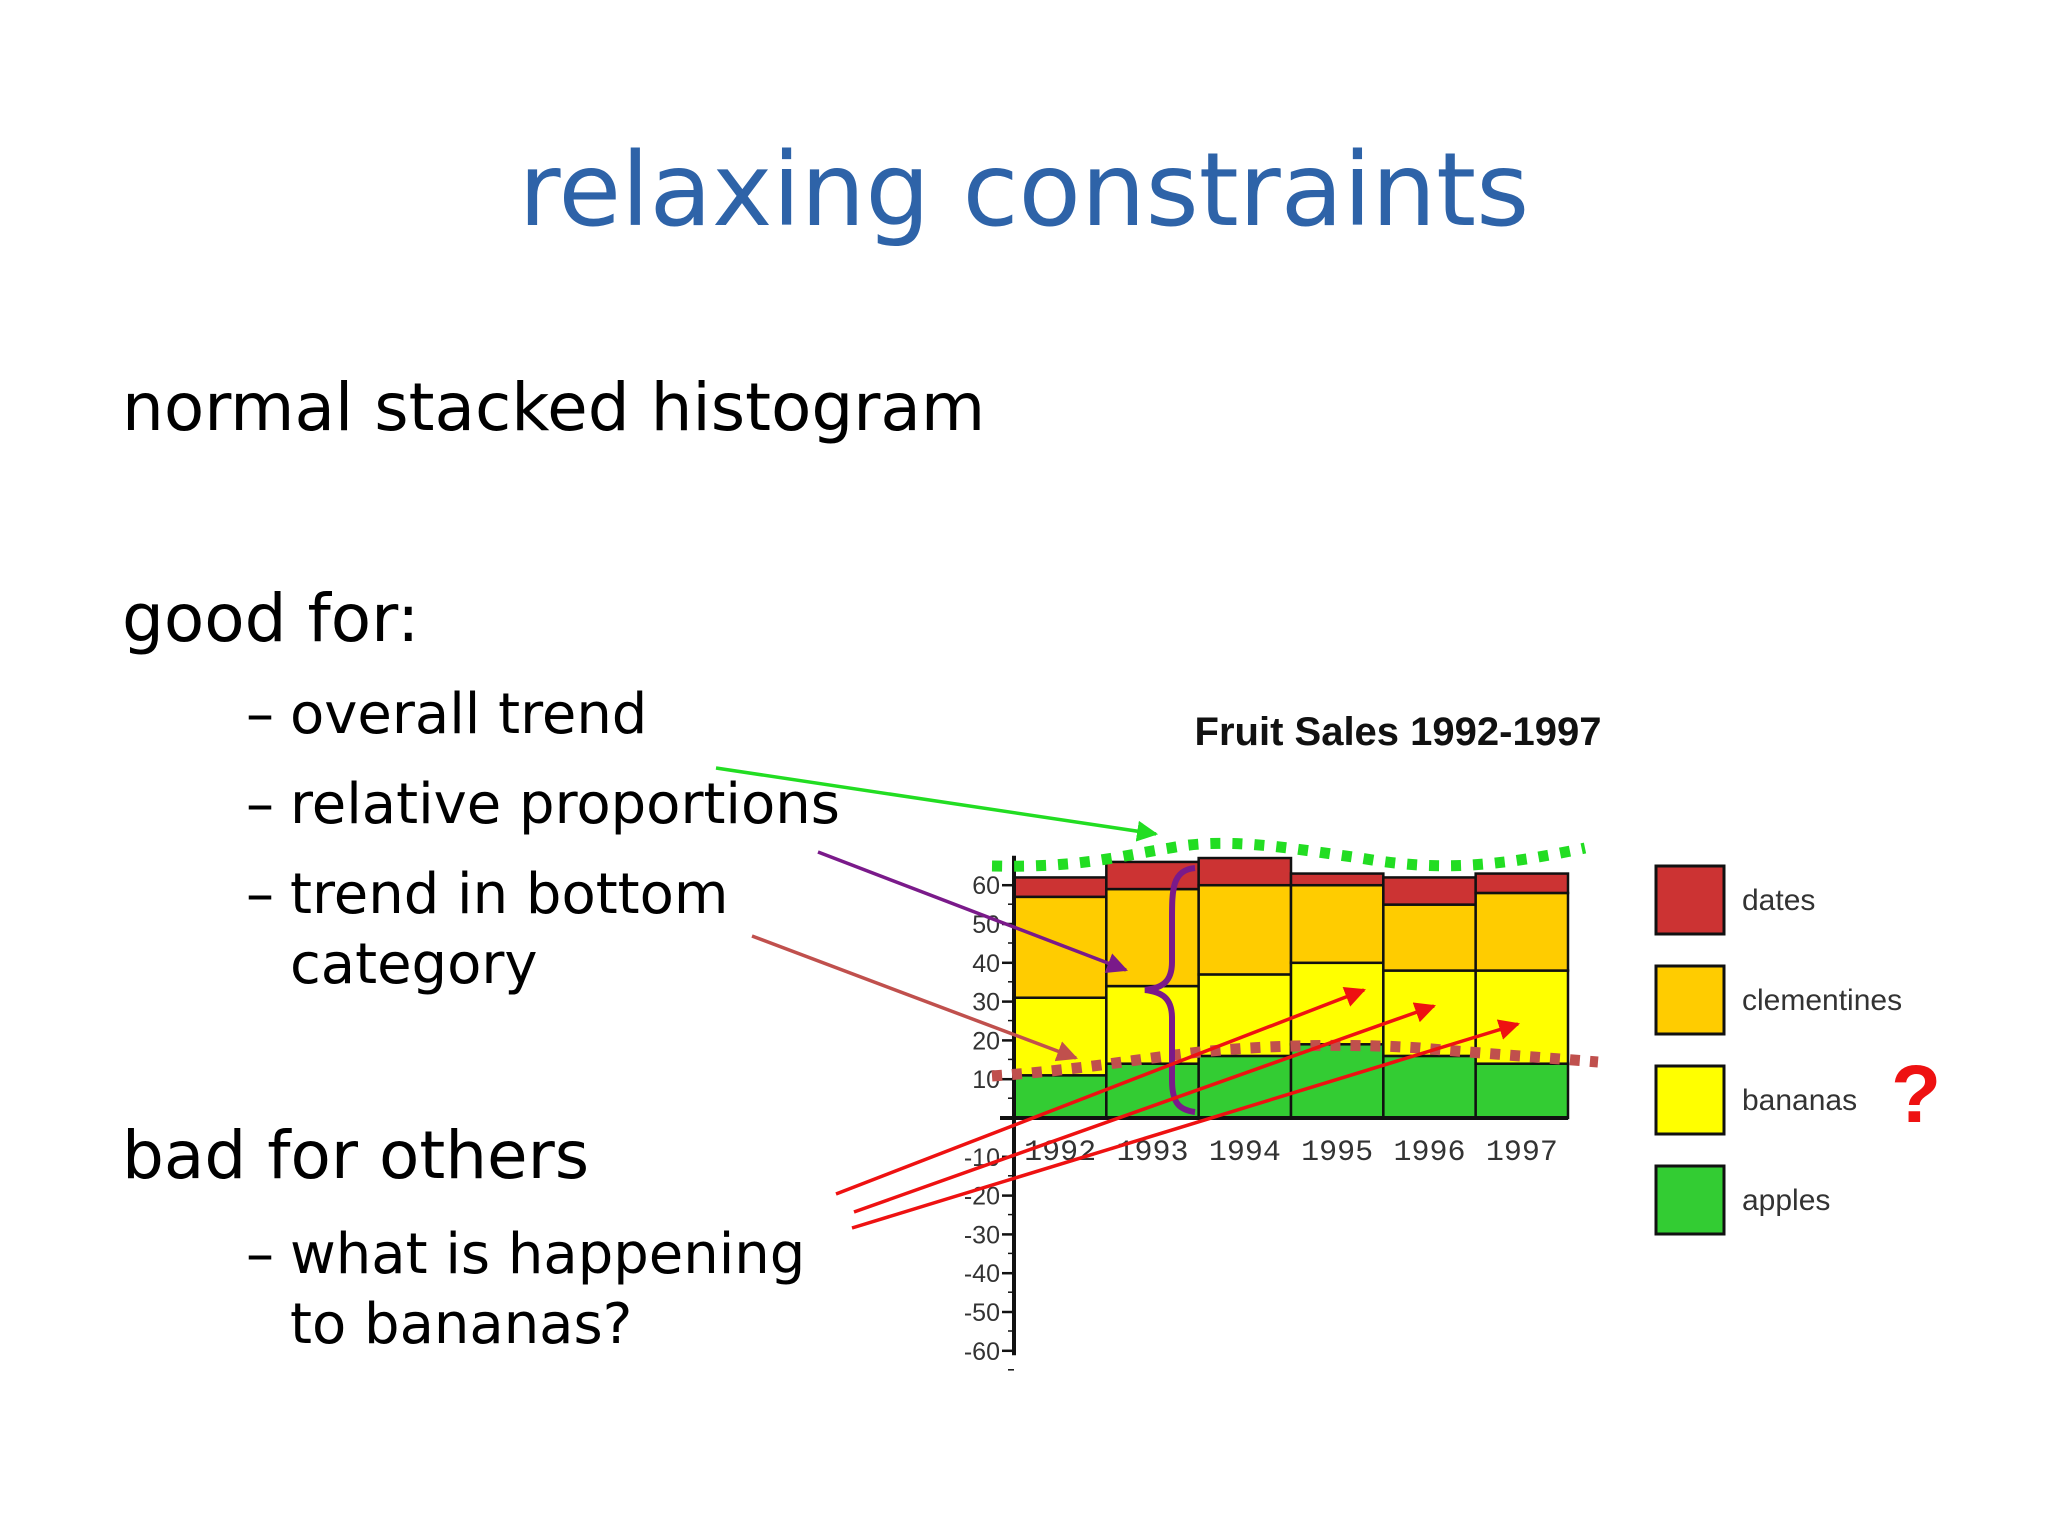 Image resolution: width=2048 pixels, height=1536 pixels. I want to click on bar-segment-clementines-1997, so click(1522, 931).